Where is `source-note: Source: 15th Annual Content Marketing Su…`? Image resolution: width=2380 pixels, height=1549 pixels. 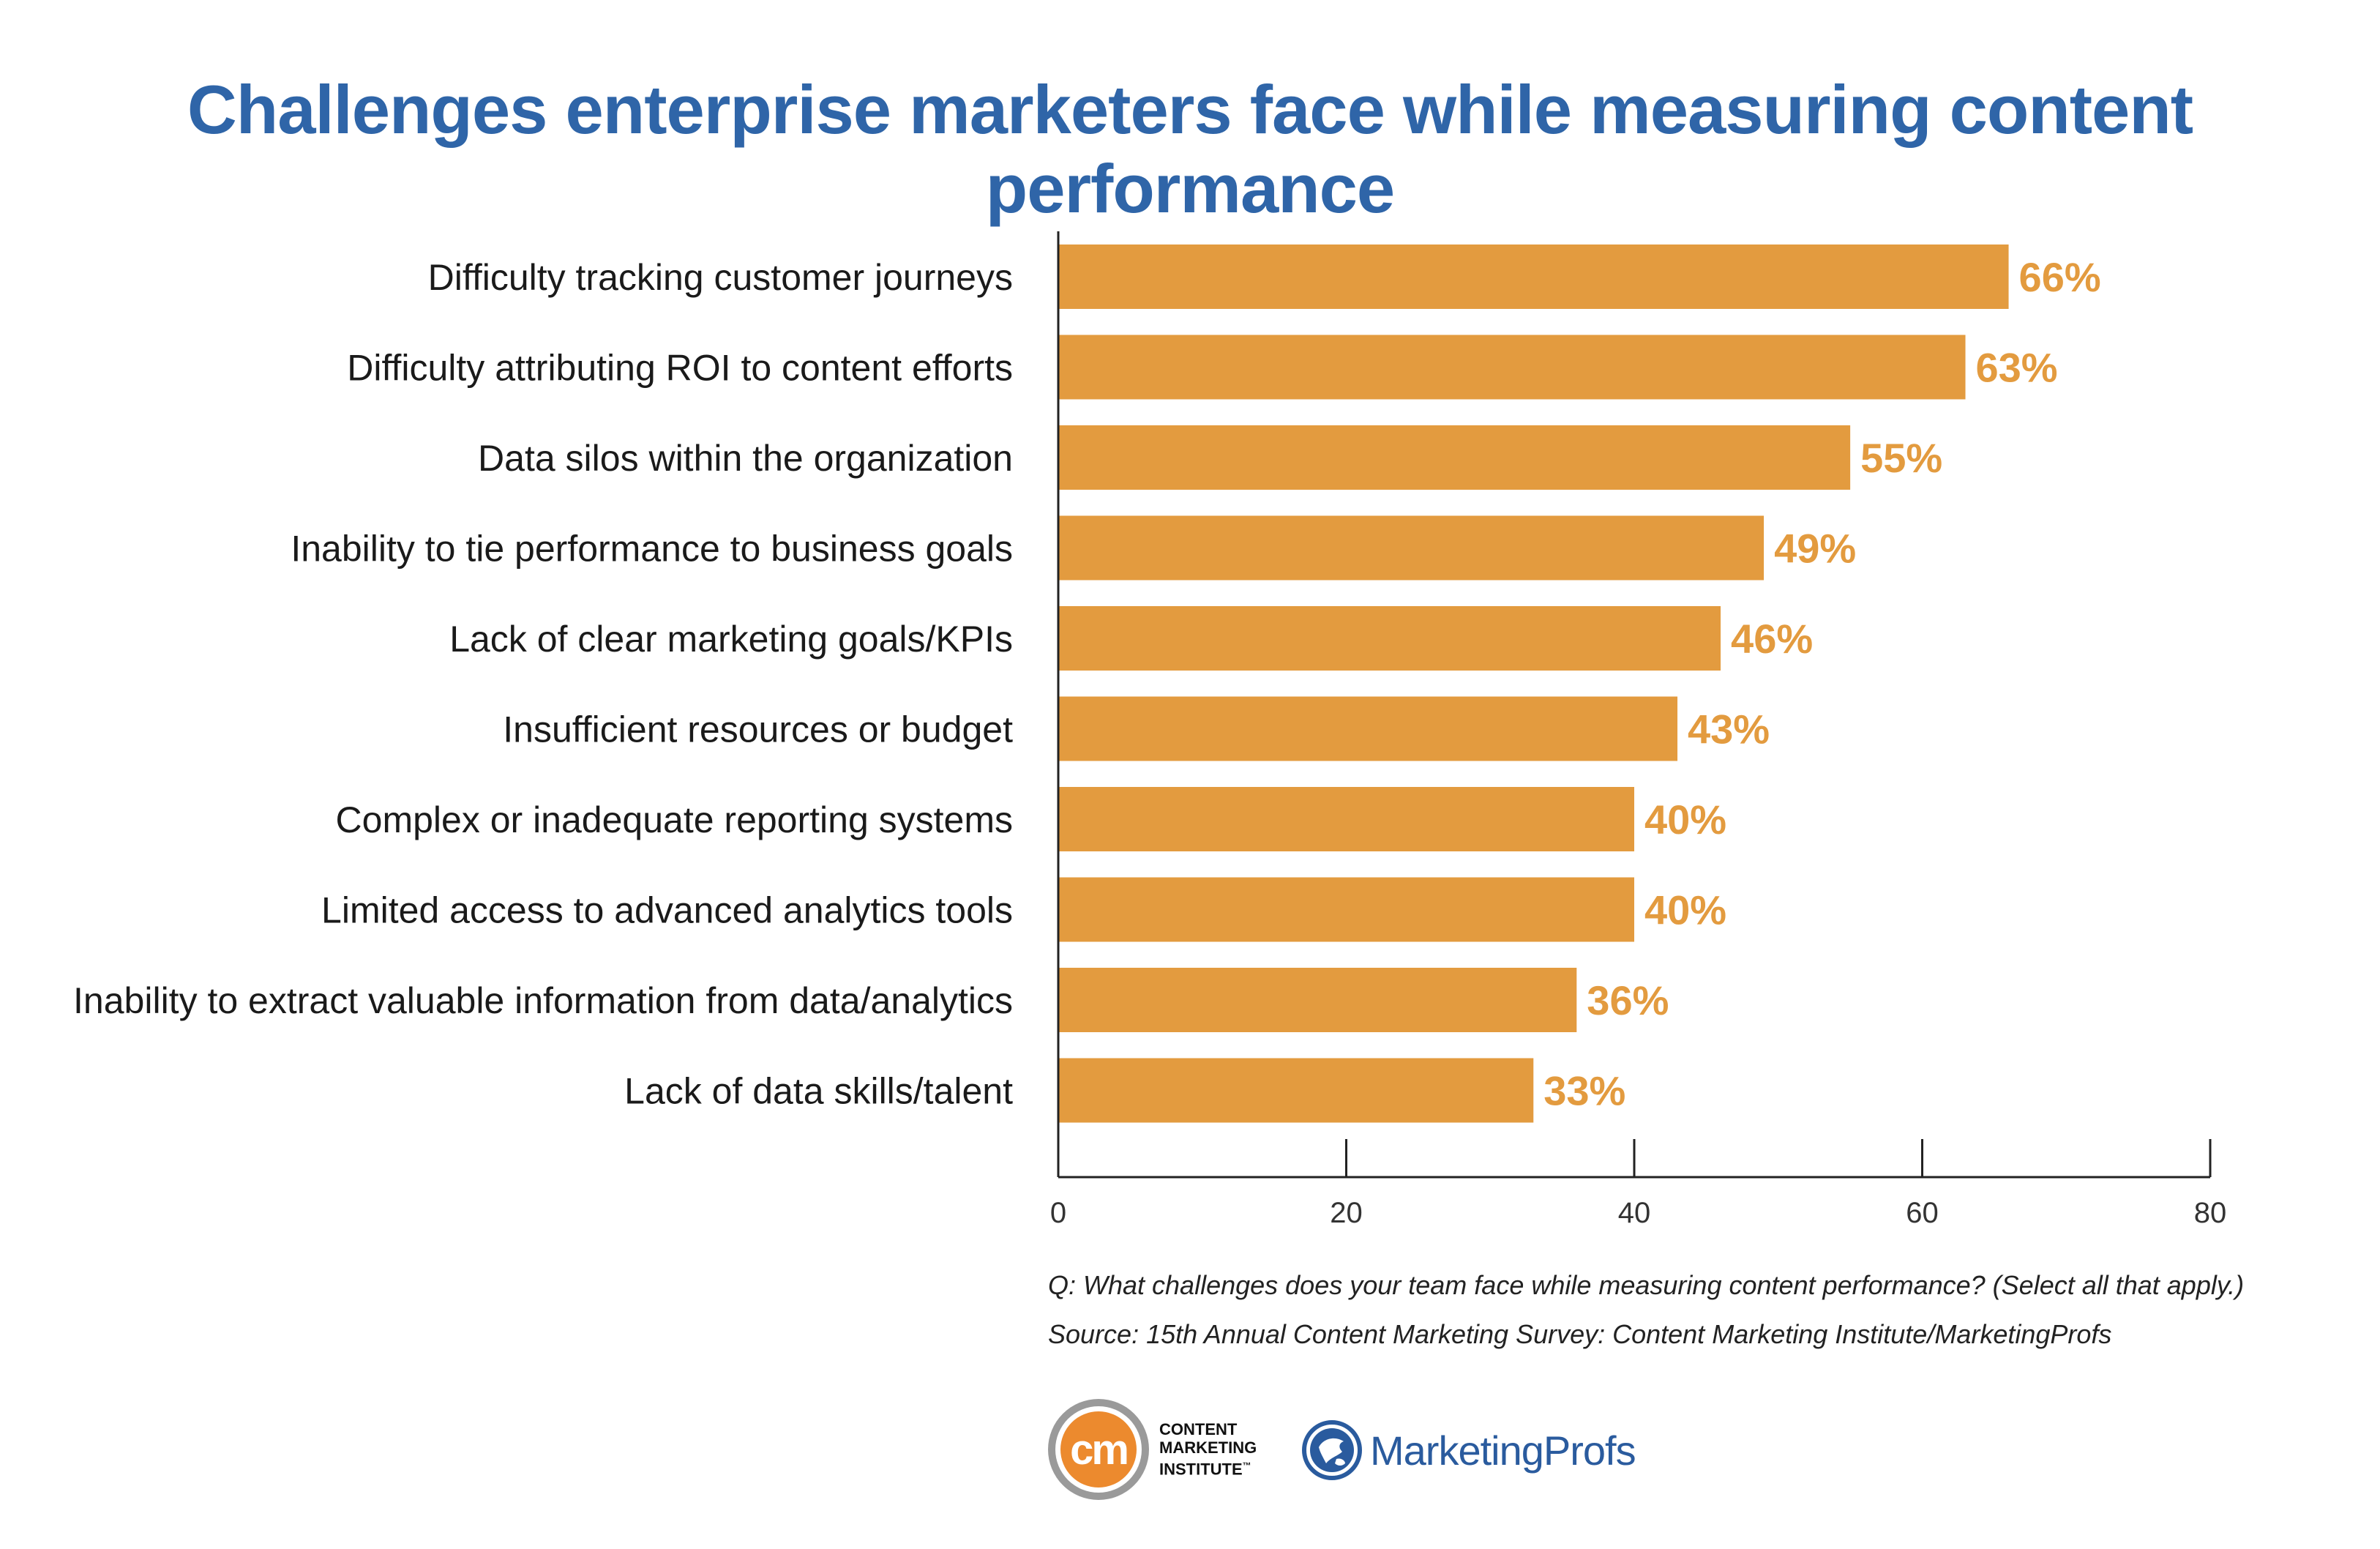 source-note: Source: 15th Annual Content Marketing Su… is located at coordinates (1580, 1334).